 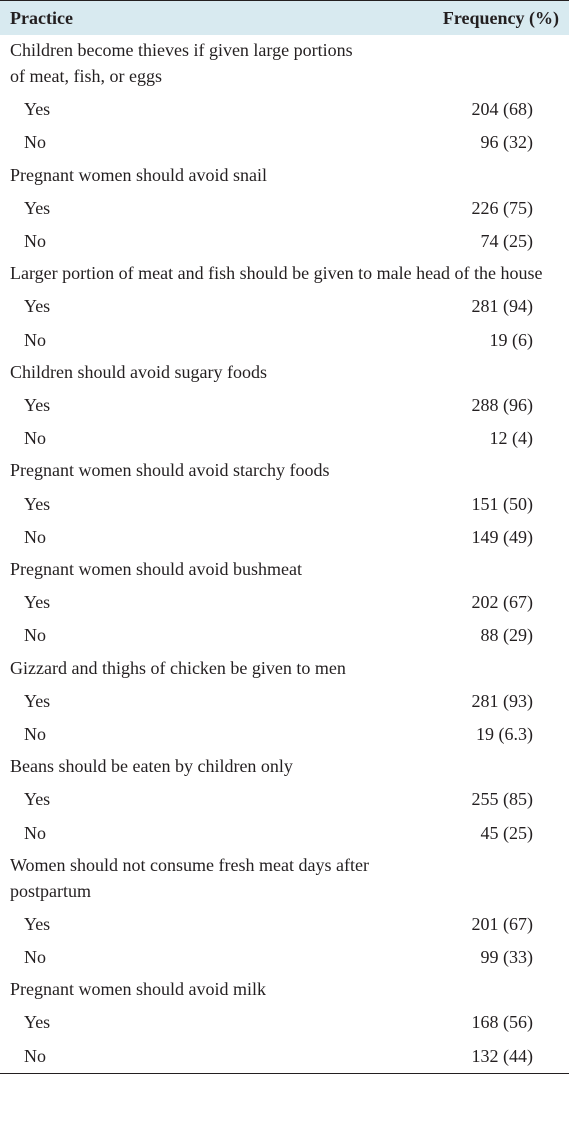 I want to click on table-row: Yes 204 (68), so click(x=284, y=109).